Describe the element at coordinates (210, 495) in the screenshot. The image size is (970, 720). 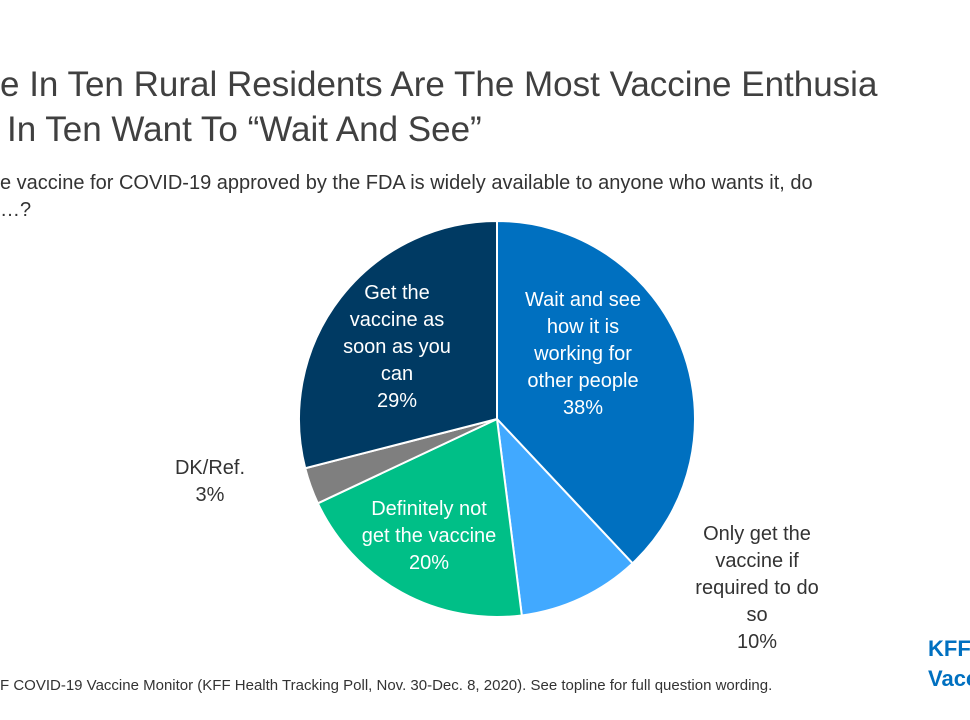
I see `slice-value-label: 3%` at that location.